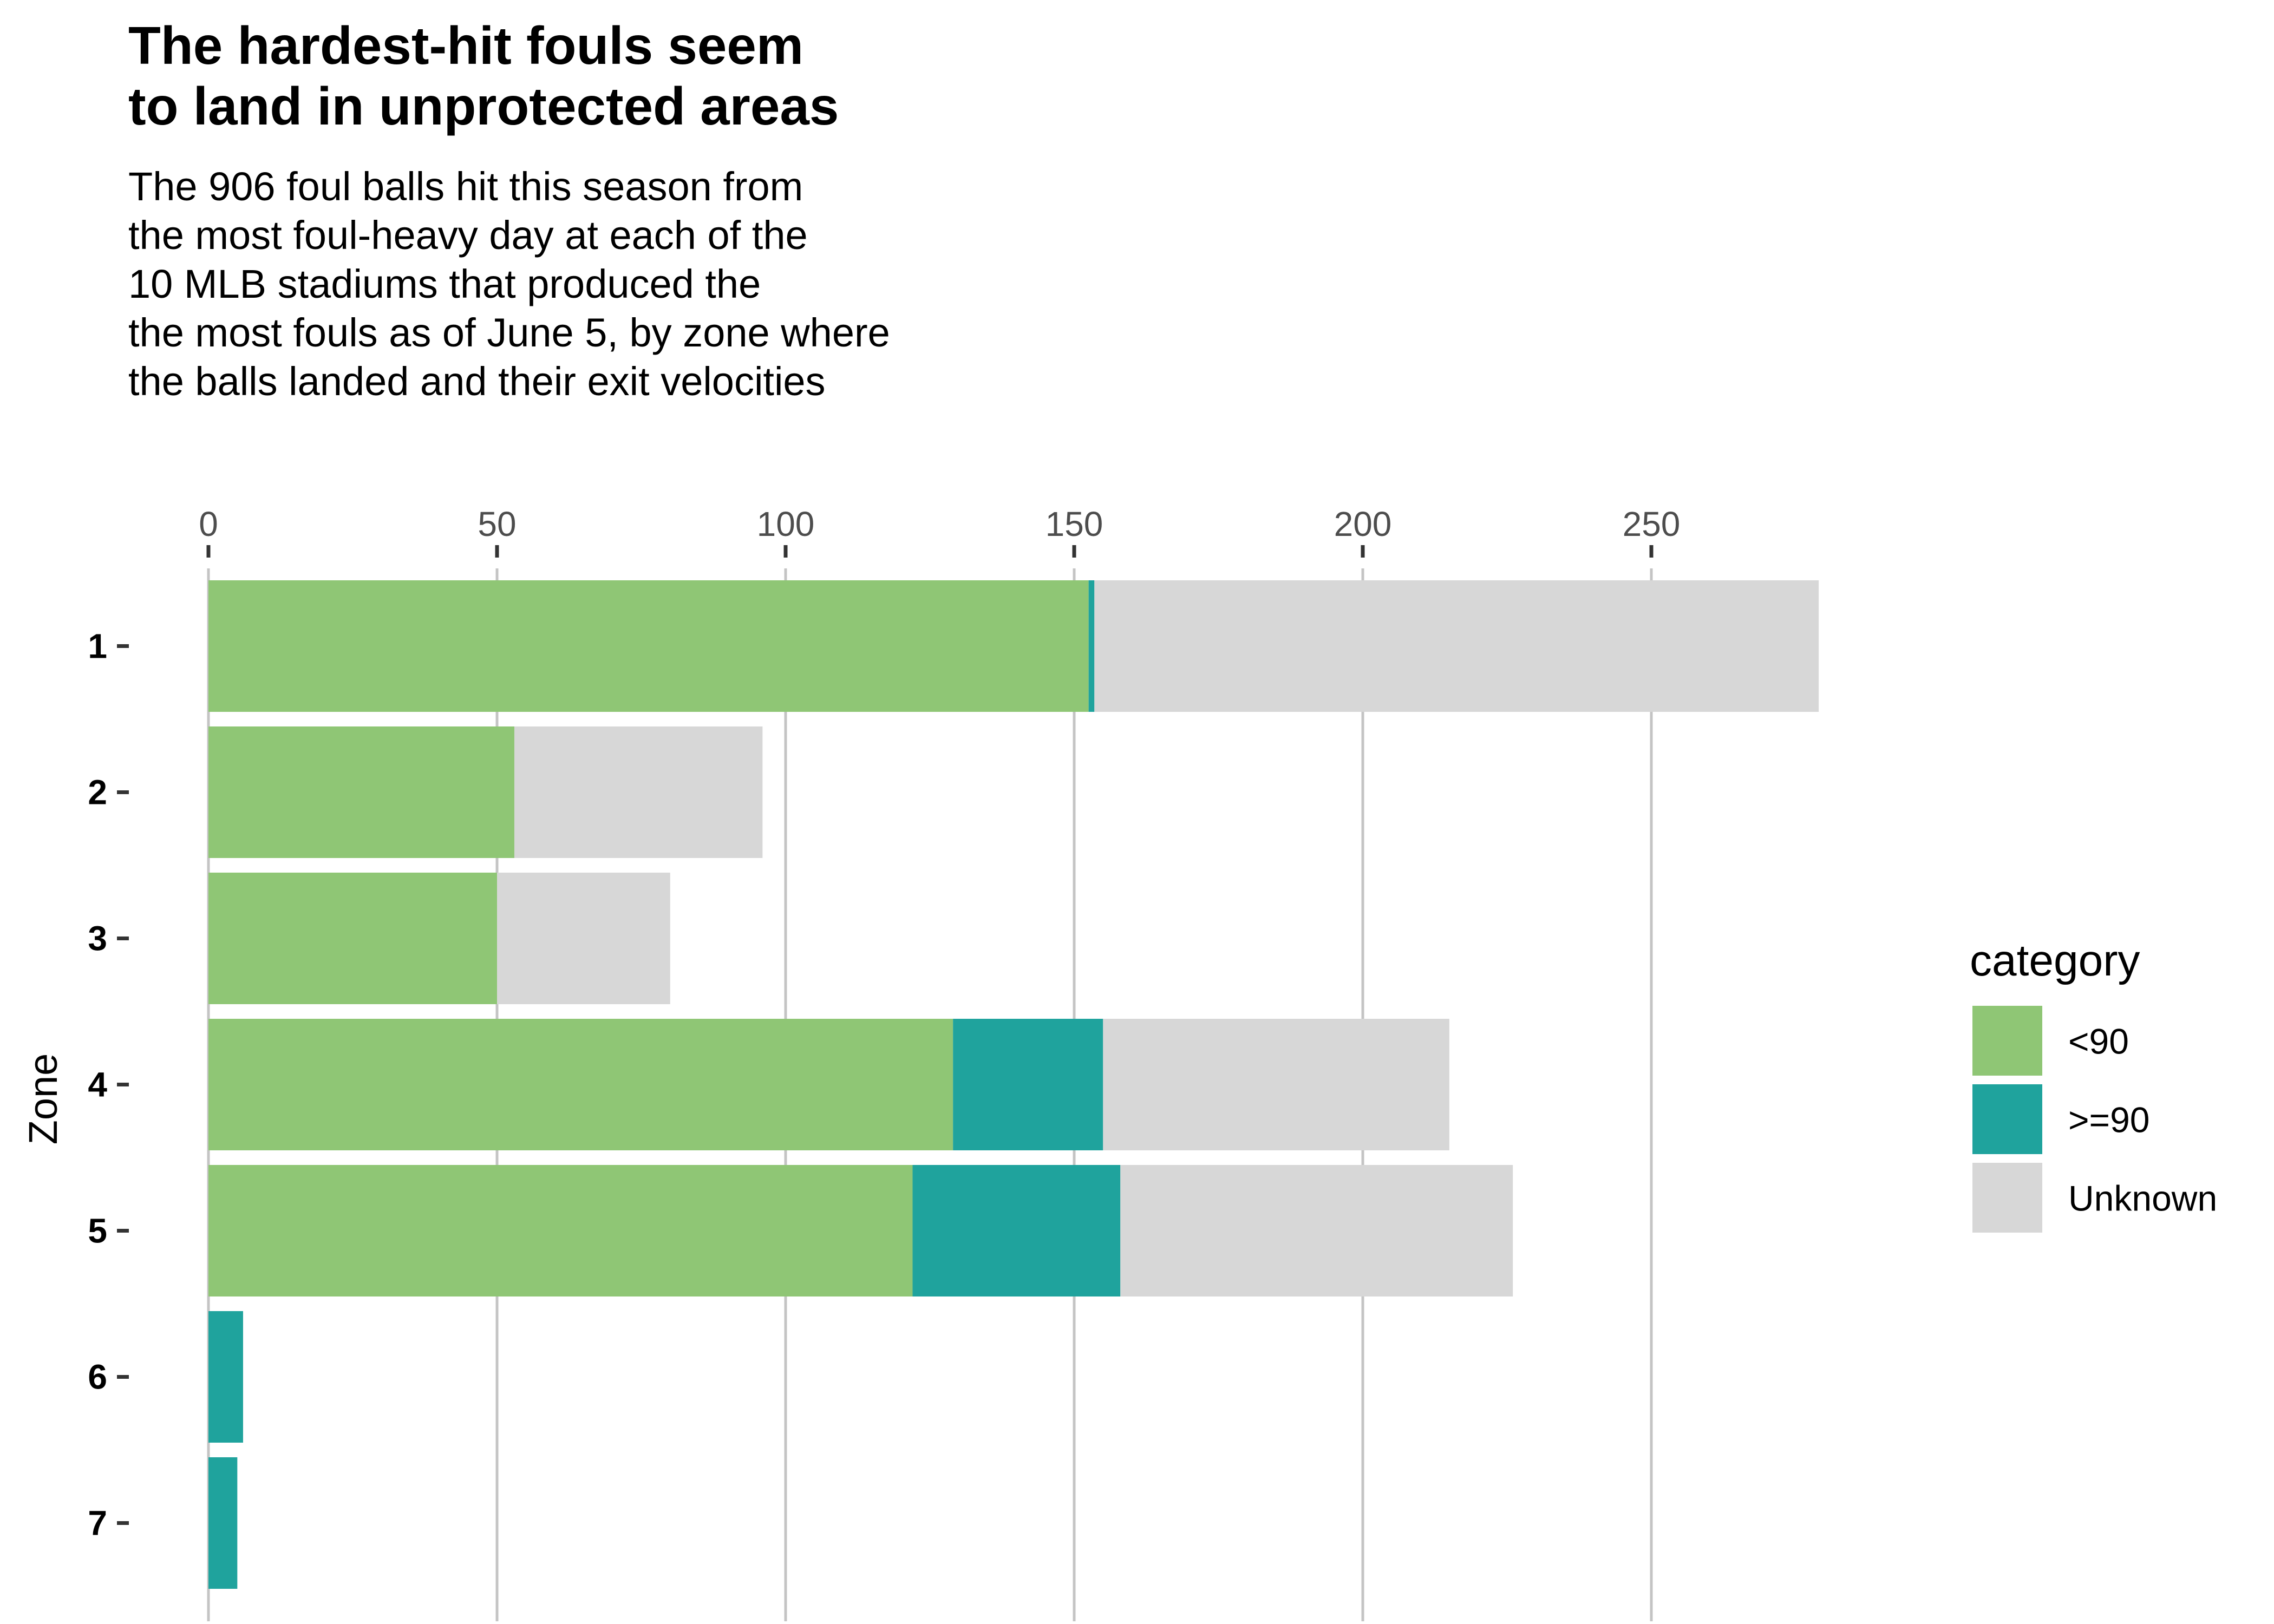 The height and width of the screenshot is (1624, 2274). What do you see at coordinates (98, 1523) in the screenshot?
I see `y-tick-label-7: 7` at bounding box center [98, 1523].